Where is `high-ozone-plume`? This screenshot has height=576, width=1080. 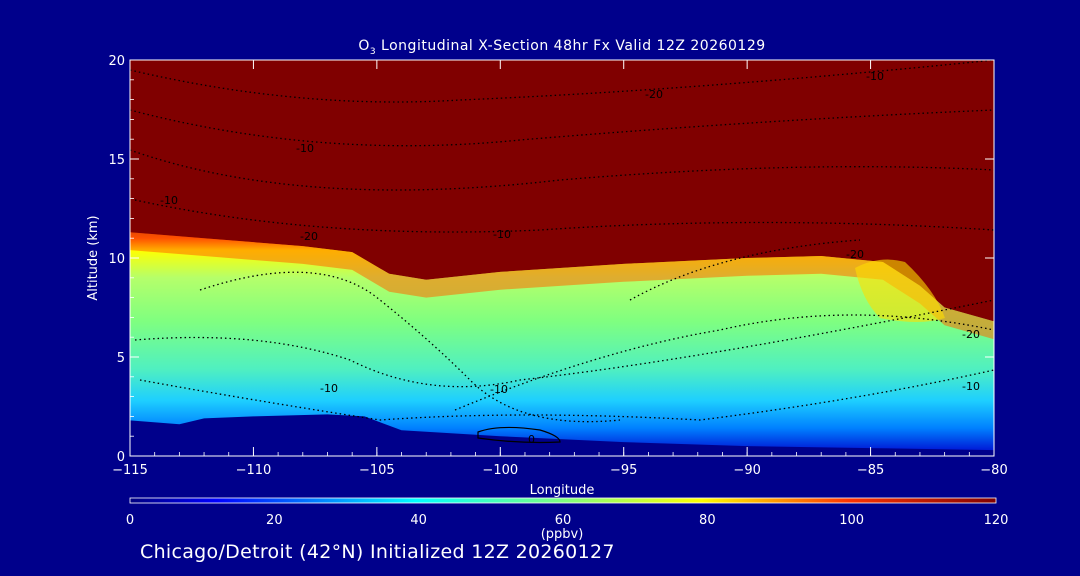
high-ozone-plume is located at coordinates (900, 290).